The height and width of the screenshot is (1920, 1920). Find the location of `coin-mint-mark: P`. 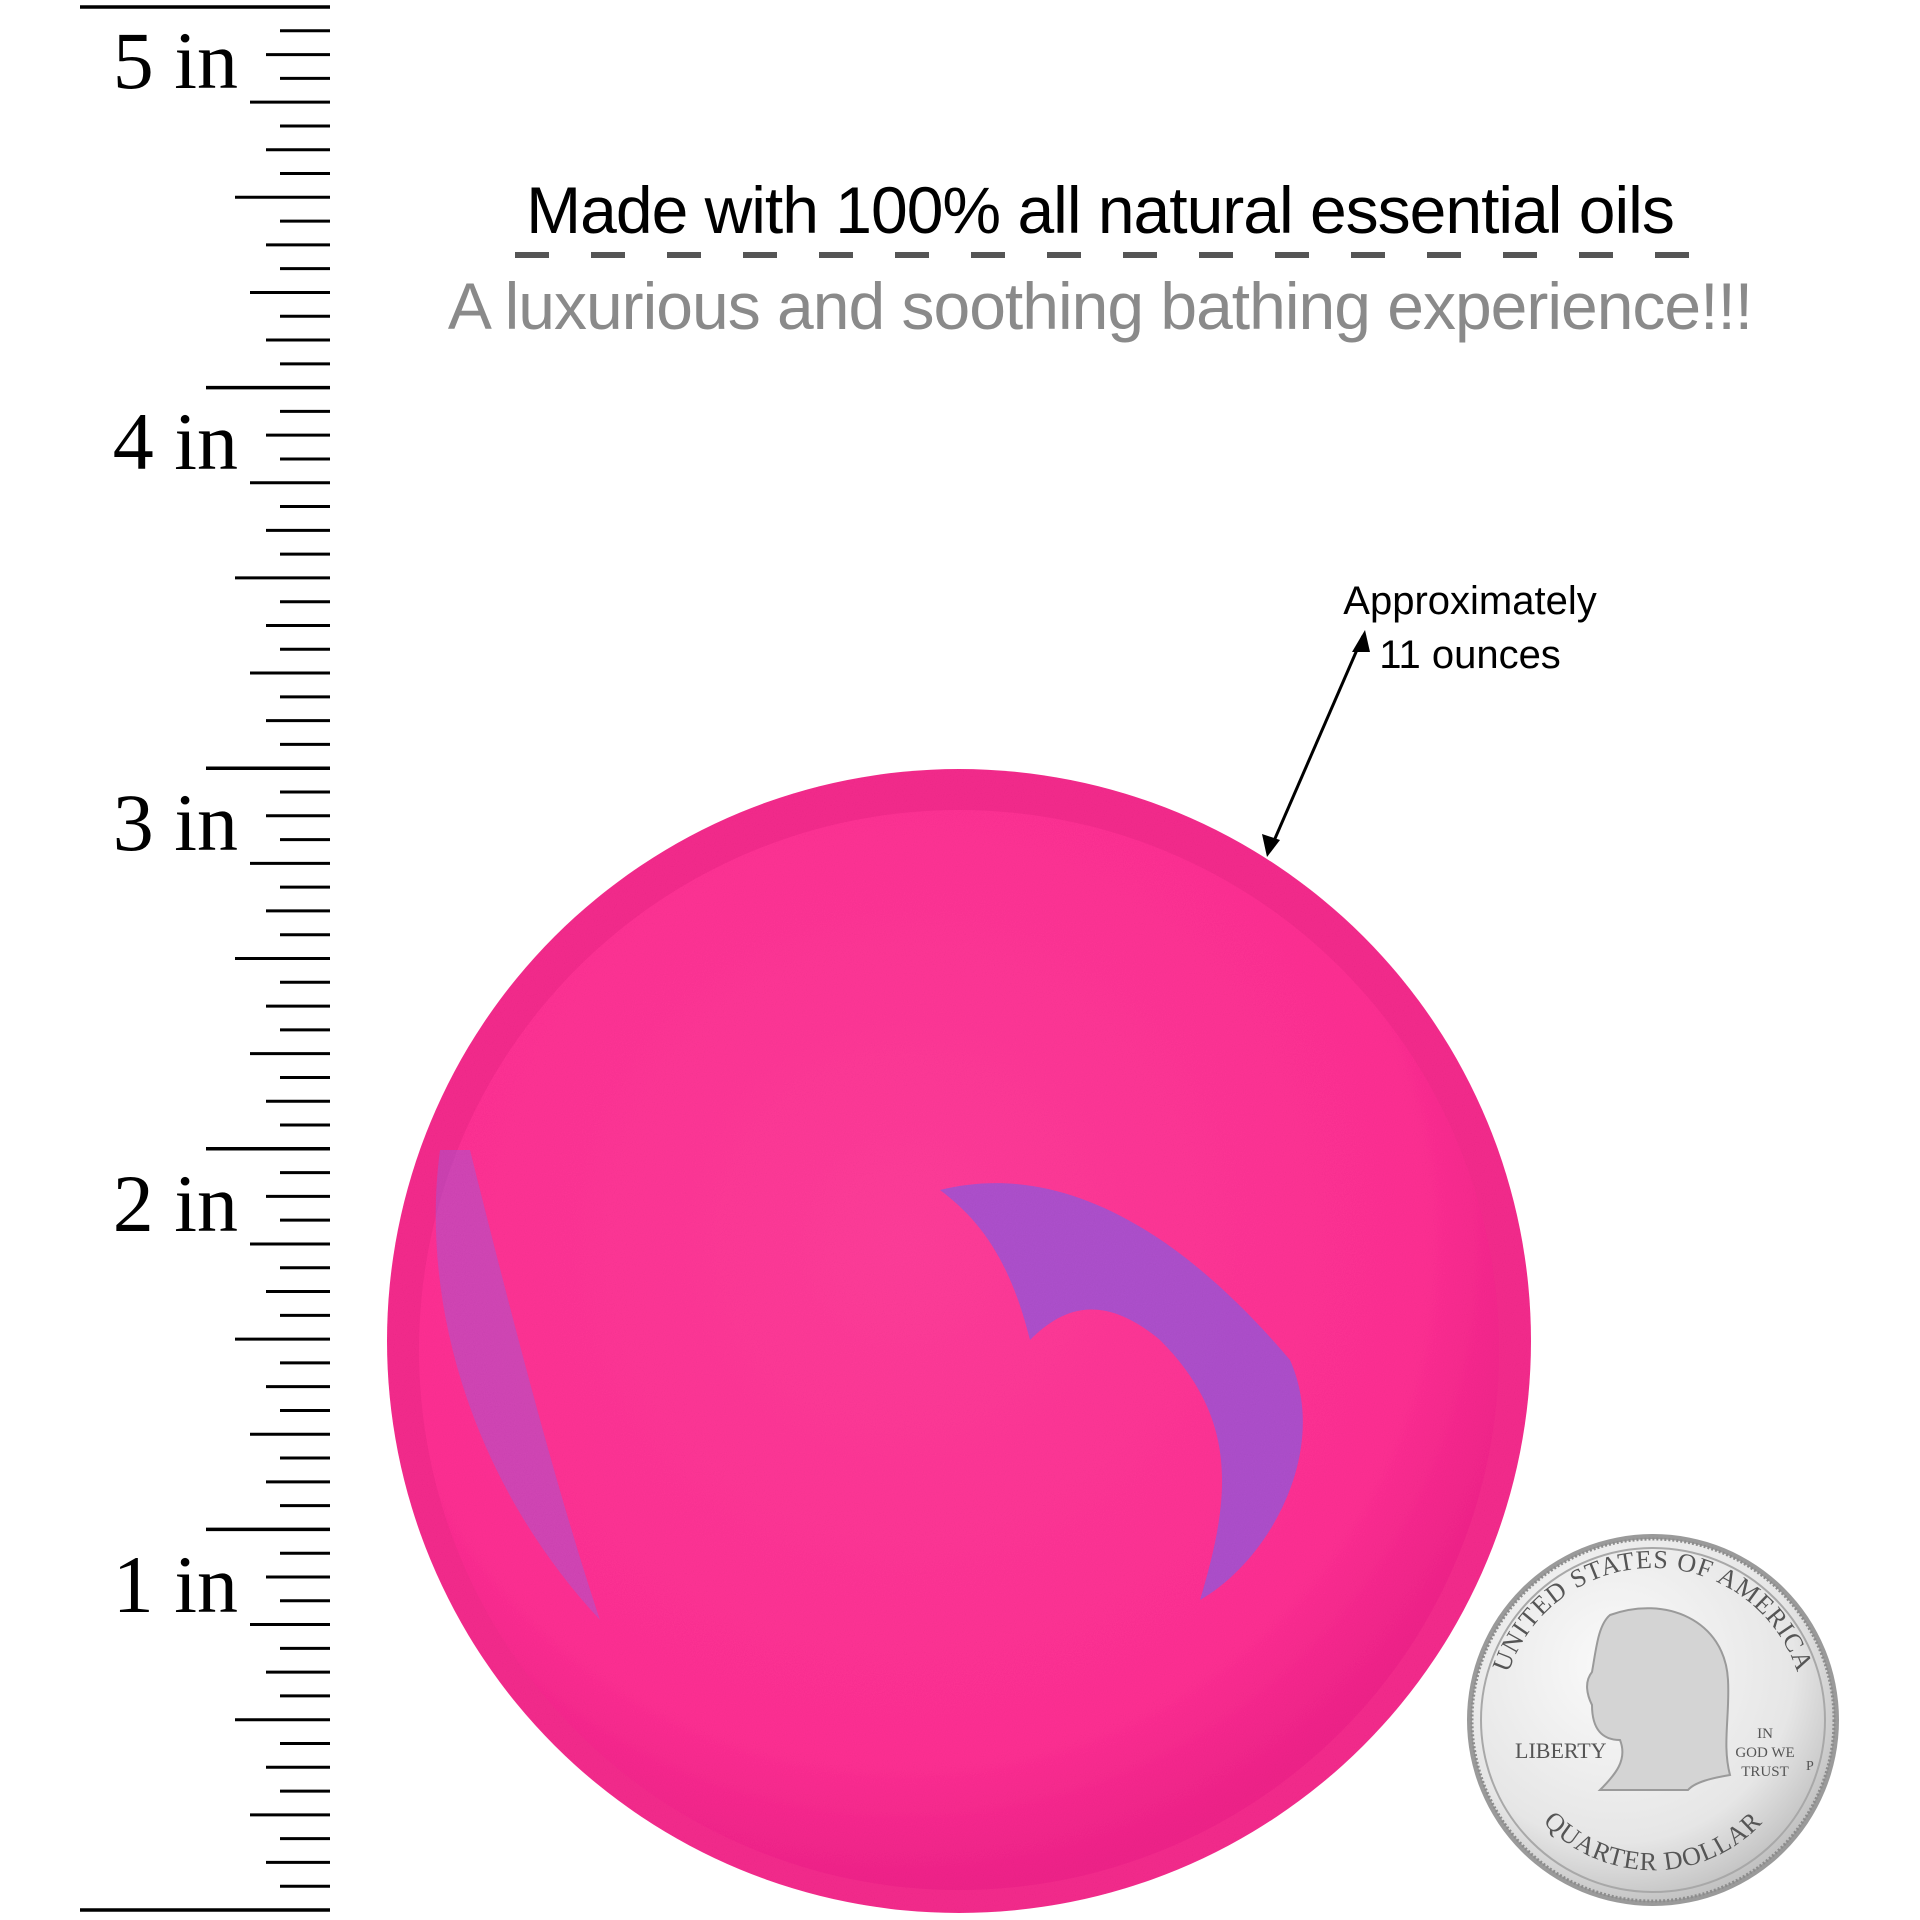

coin-mint-mark: P is located at coordinates (1810, 1766).